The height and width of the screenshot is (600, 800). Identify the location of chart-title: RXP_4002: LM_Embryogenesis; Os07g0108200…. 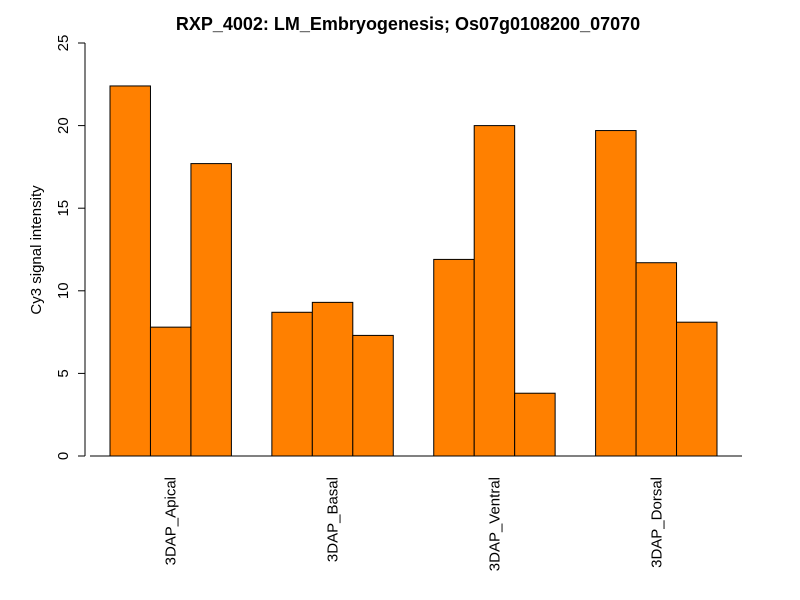
(408, 24).